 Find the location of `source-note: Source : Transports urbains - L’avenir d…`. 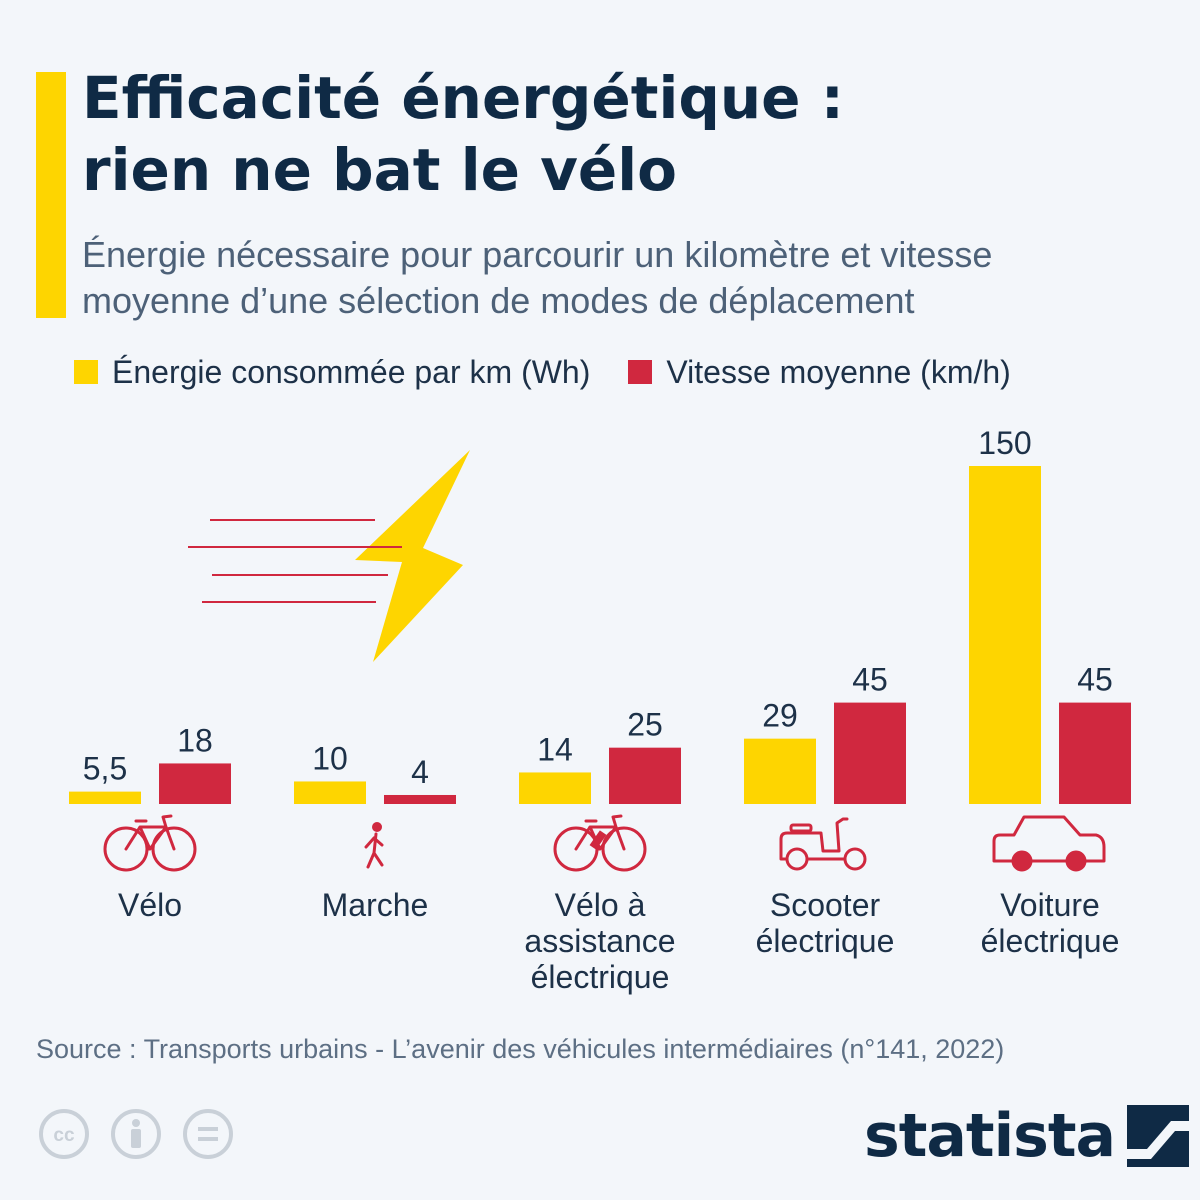

source-note: Source : Transports urbains - L’avenir d… is located at coordinates (520, 1049).